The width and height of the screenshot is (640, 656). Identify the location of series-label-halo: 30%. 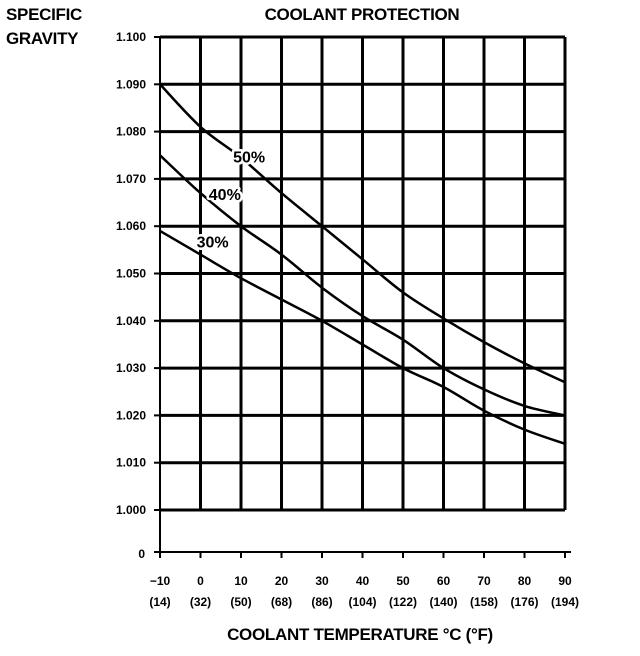
(213, 242).